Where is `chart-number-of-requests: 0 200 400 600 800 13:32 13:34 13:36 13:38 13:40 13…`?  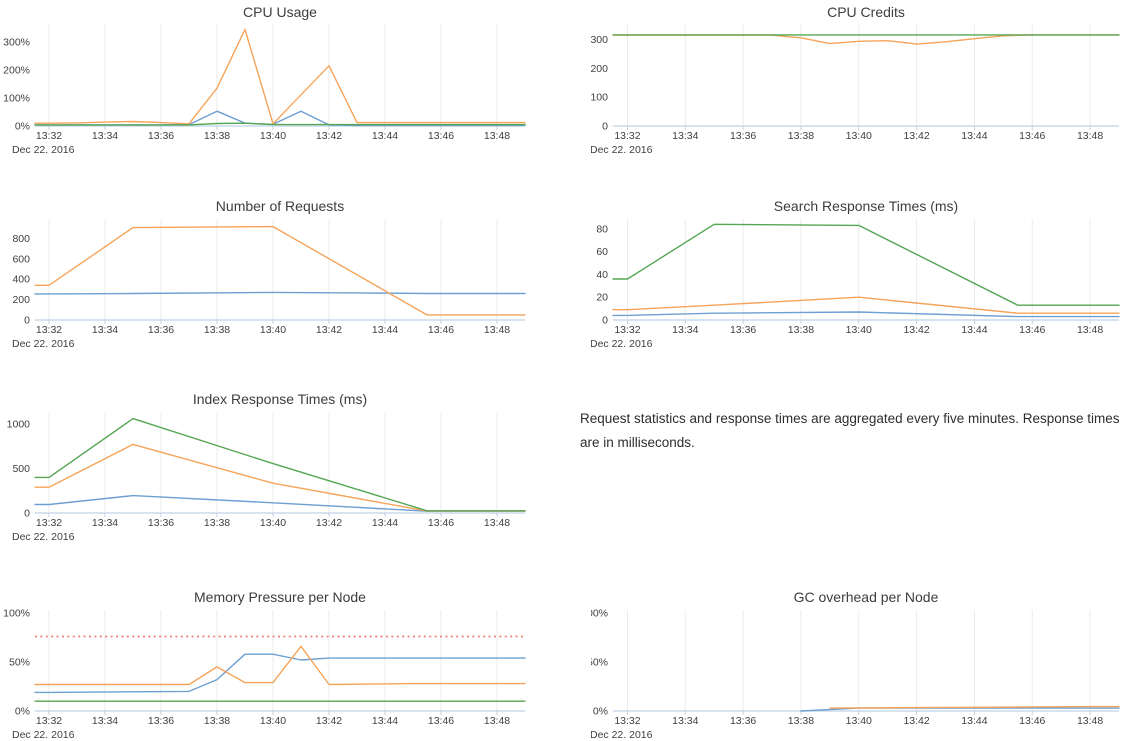 chart-number-of-requests: 0 200 400 600 800 13:32 13:34 13:36 13:38 13:40 13… is located at coordinates (270, 272).